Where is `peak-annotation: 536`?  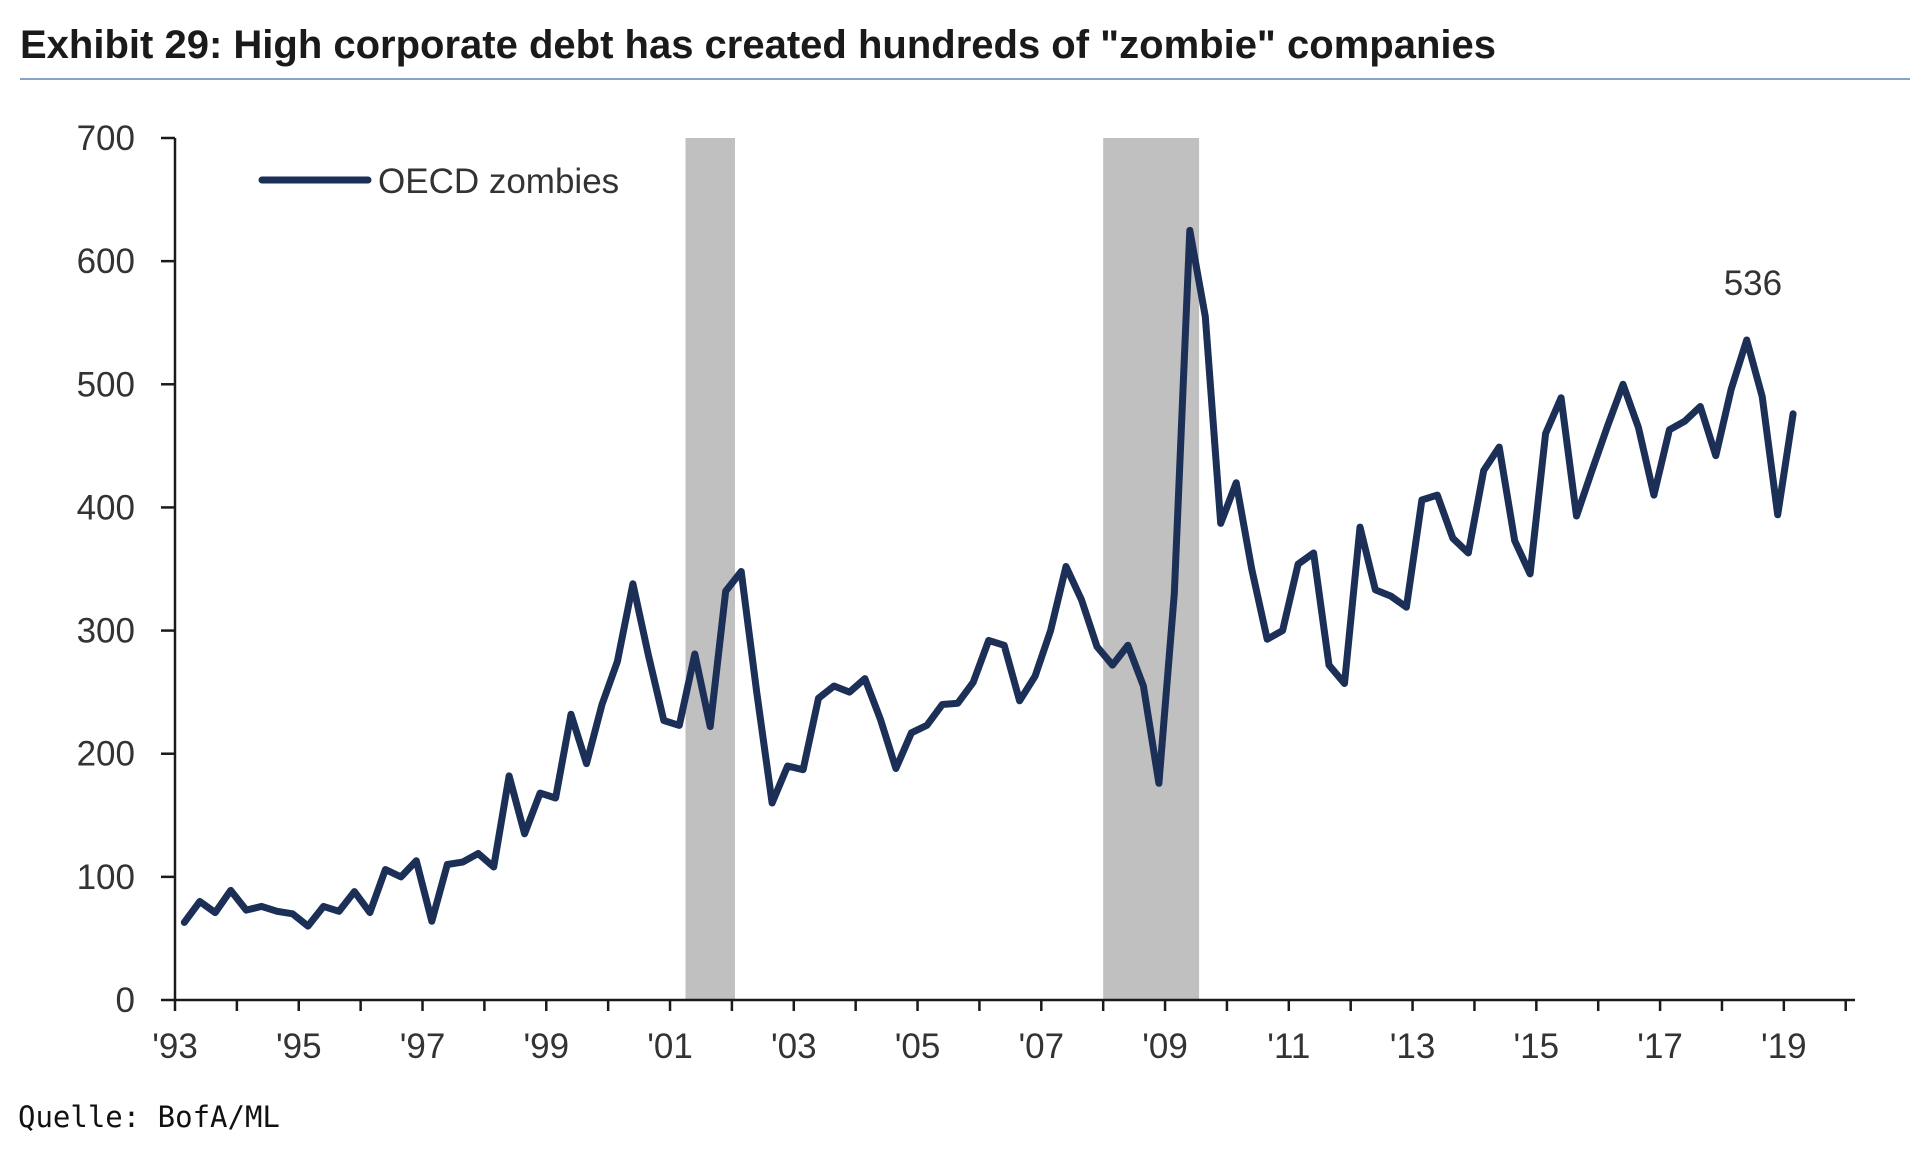
peak-annotation: 536 is located at coordinates (1753, 283).